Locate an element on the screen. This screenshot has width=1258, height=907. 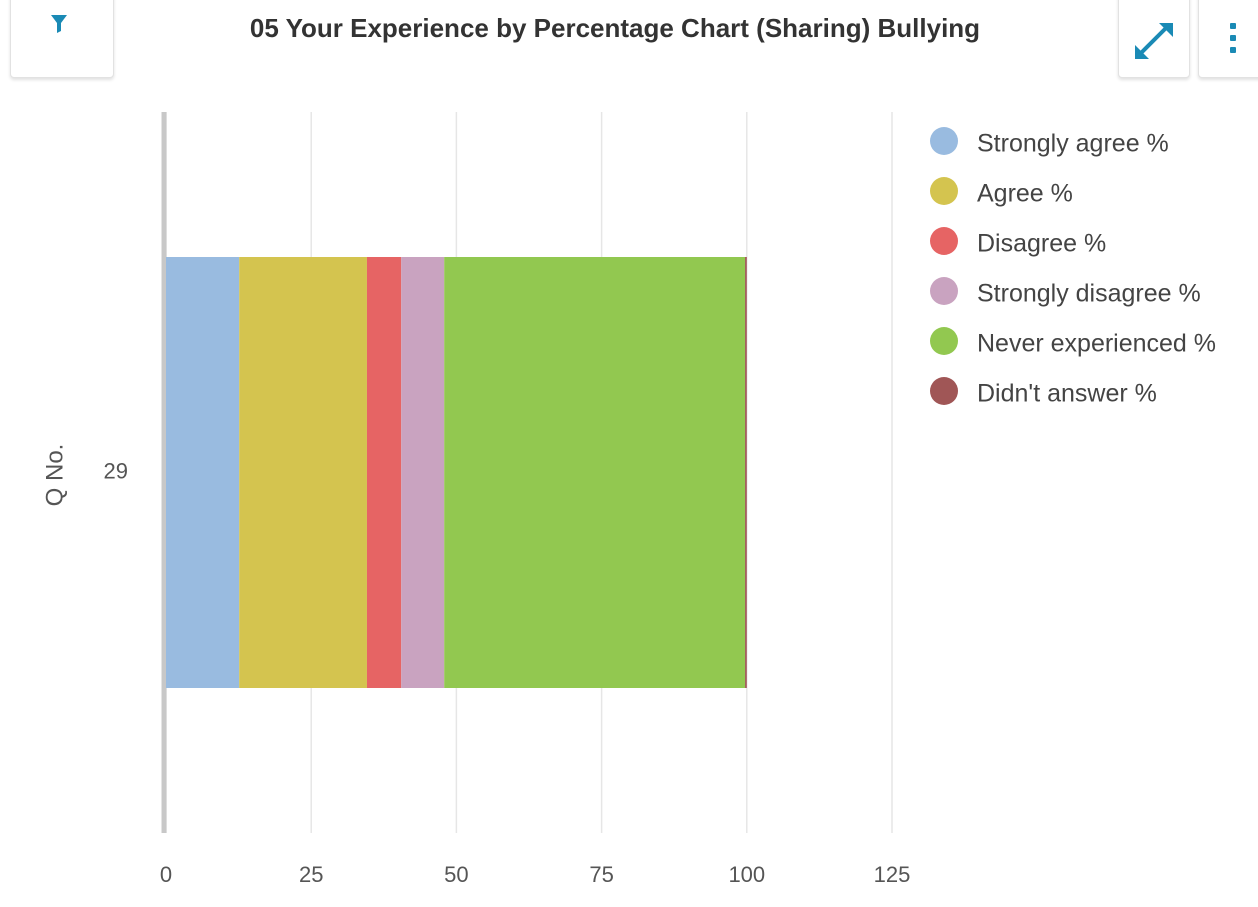
y-axis-label: Q No. is located at coordinates (54, 475).